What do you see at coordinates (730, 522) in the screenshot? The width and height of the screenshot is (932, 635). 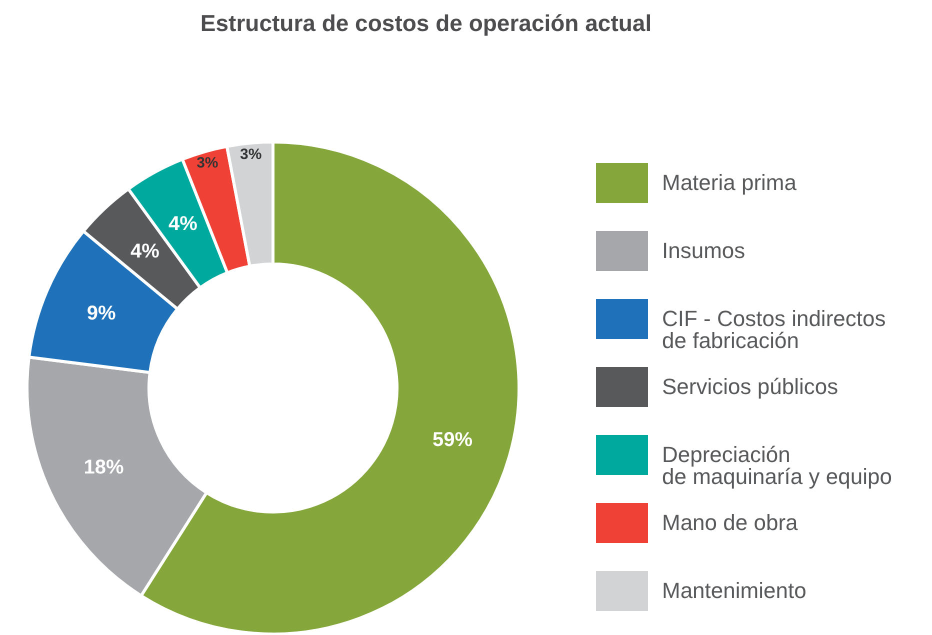 I see `legend-label: Mano de obra` at bounding box center [730, 522].